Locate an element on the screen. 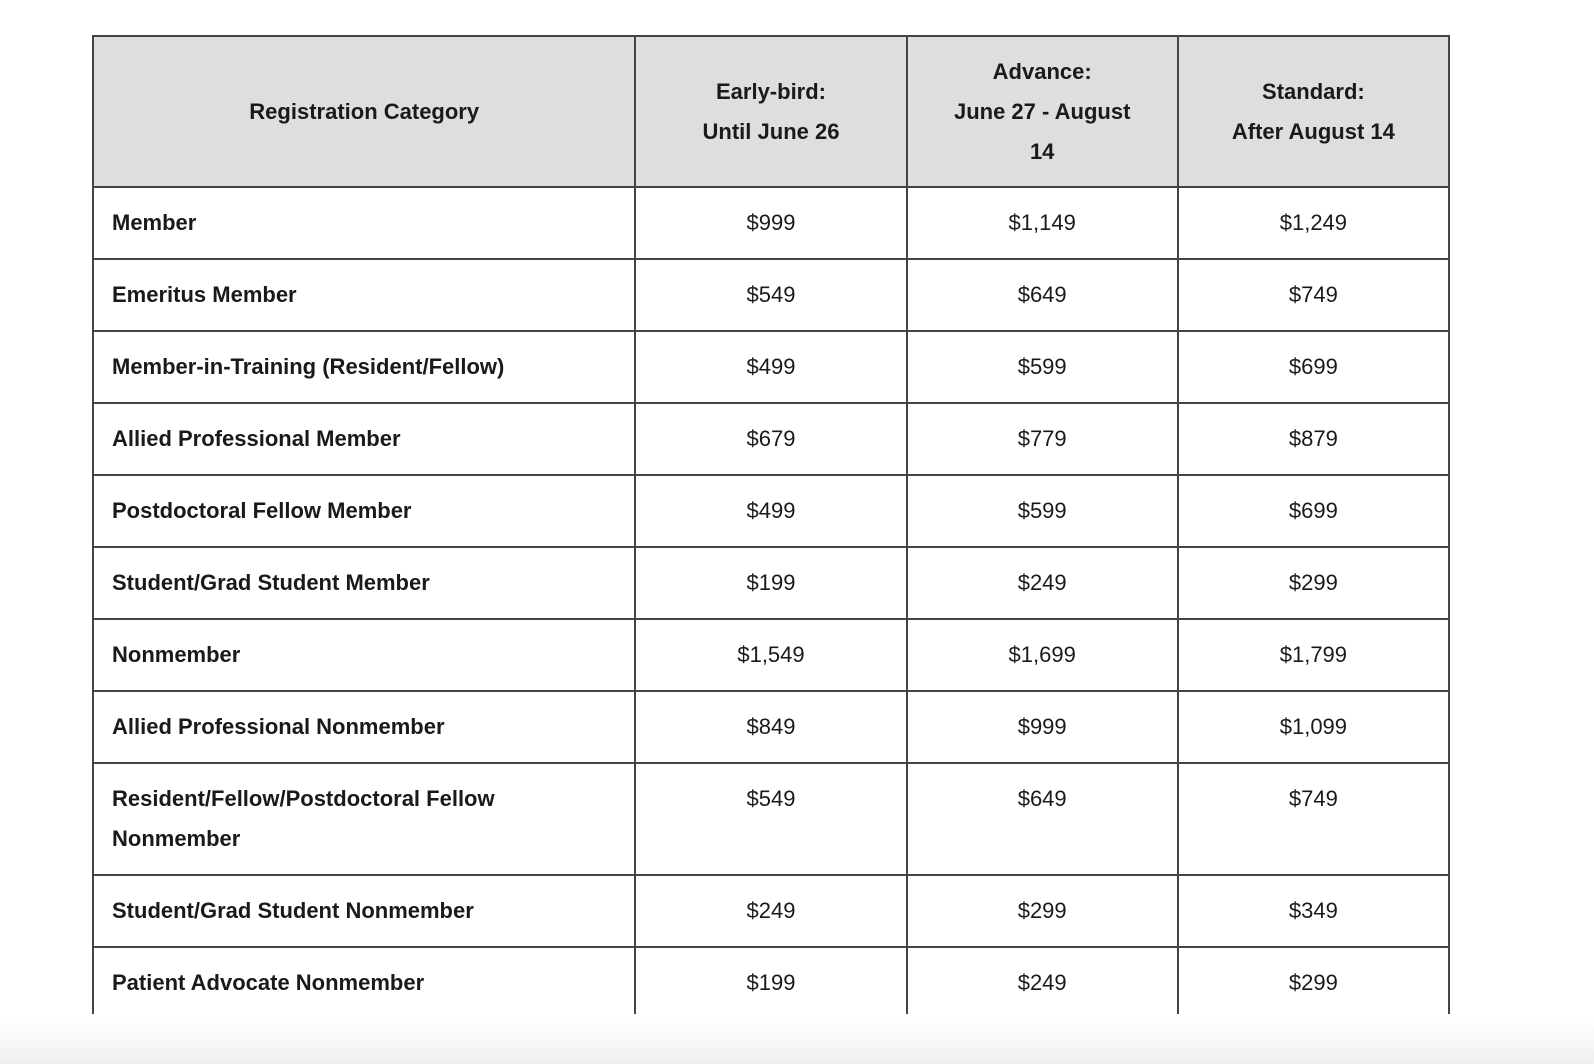 Image resolution: width=1594 pixels, height=1064 pixels. price-cell-early-bird: $1,549 is located at coordinates (771, 655).